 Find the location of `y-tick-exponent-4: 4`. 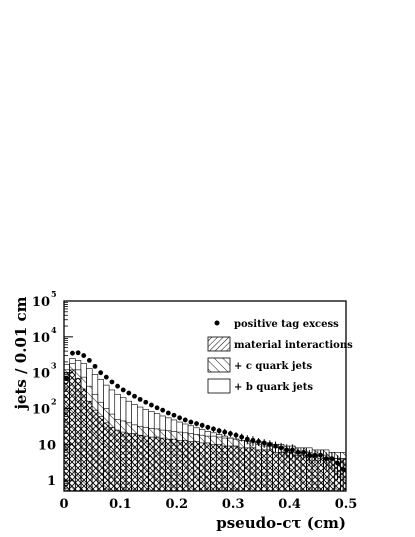

y-tick-exponent-4: 4 is located at coordinates (54, 330).